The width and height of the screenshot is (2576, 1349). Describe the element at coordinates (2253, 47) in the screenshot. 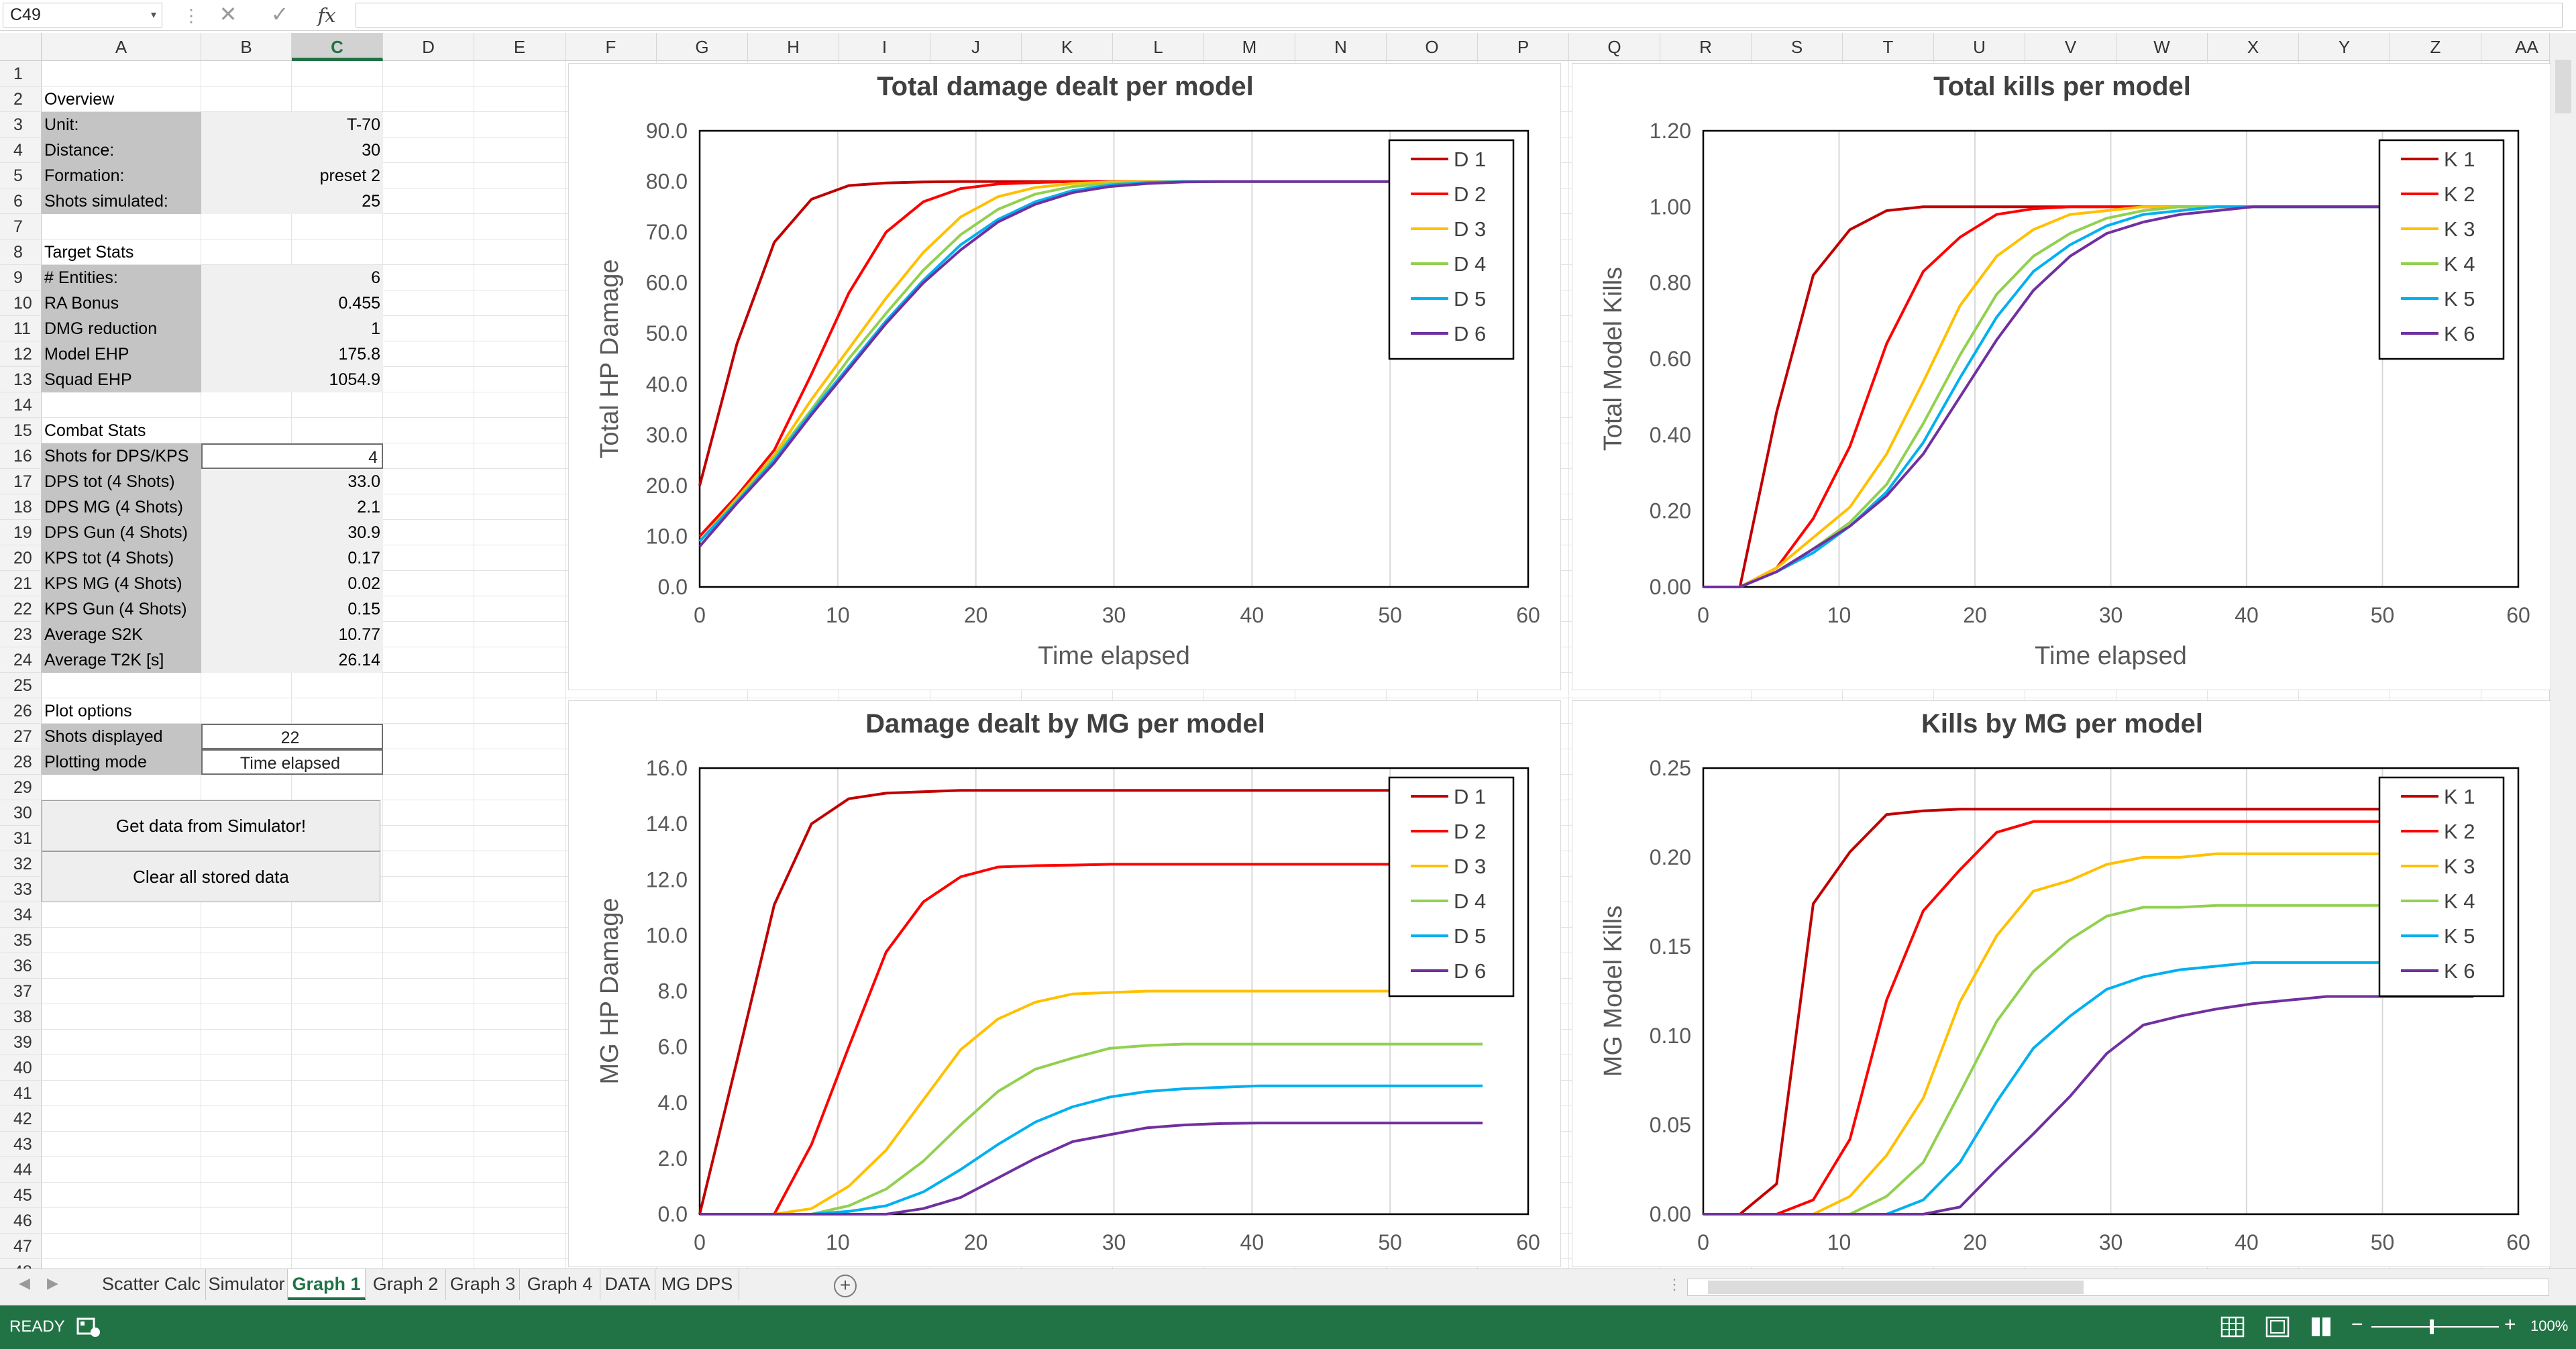

I see `column-header-x: X` at that location.